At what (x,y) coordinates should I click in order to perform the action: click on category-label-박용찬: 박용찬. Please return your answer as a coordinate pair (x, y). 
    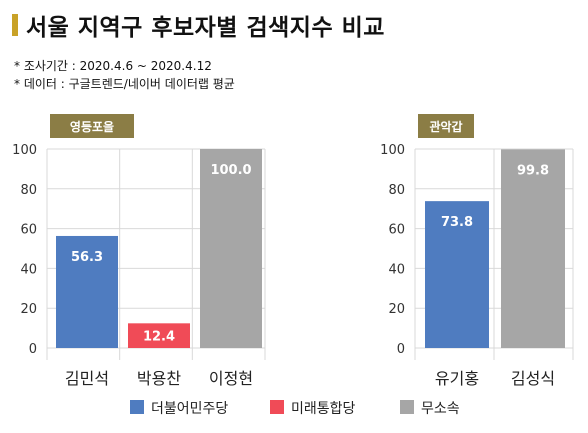
    Looking at the image, I should click on (159, 378).